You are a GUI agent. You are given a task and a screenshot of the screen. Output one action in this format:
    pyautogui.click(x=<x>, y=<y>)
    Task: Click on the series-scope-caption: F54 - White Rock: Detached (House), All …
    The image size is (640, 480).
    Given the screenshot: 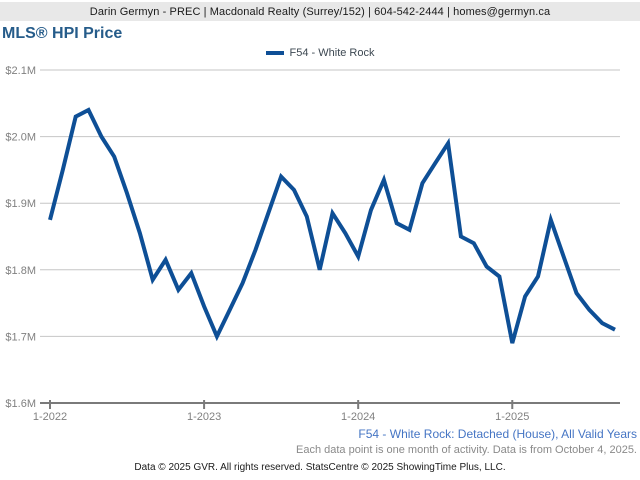 What is the action you would take?
    pyautogui.click(x=497, y=434)
    